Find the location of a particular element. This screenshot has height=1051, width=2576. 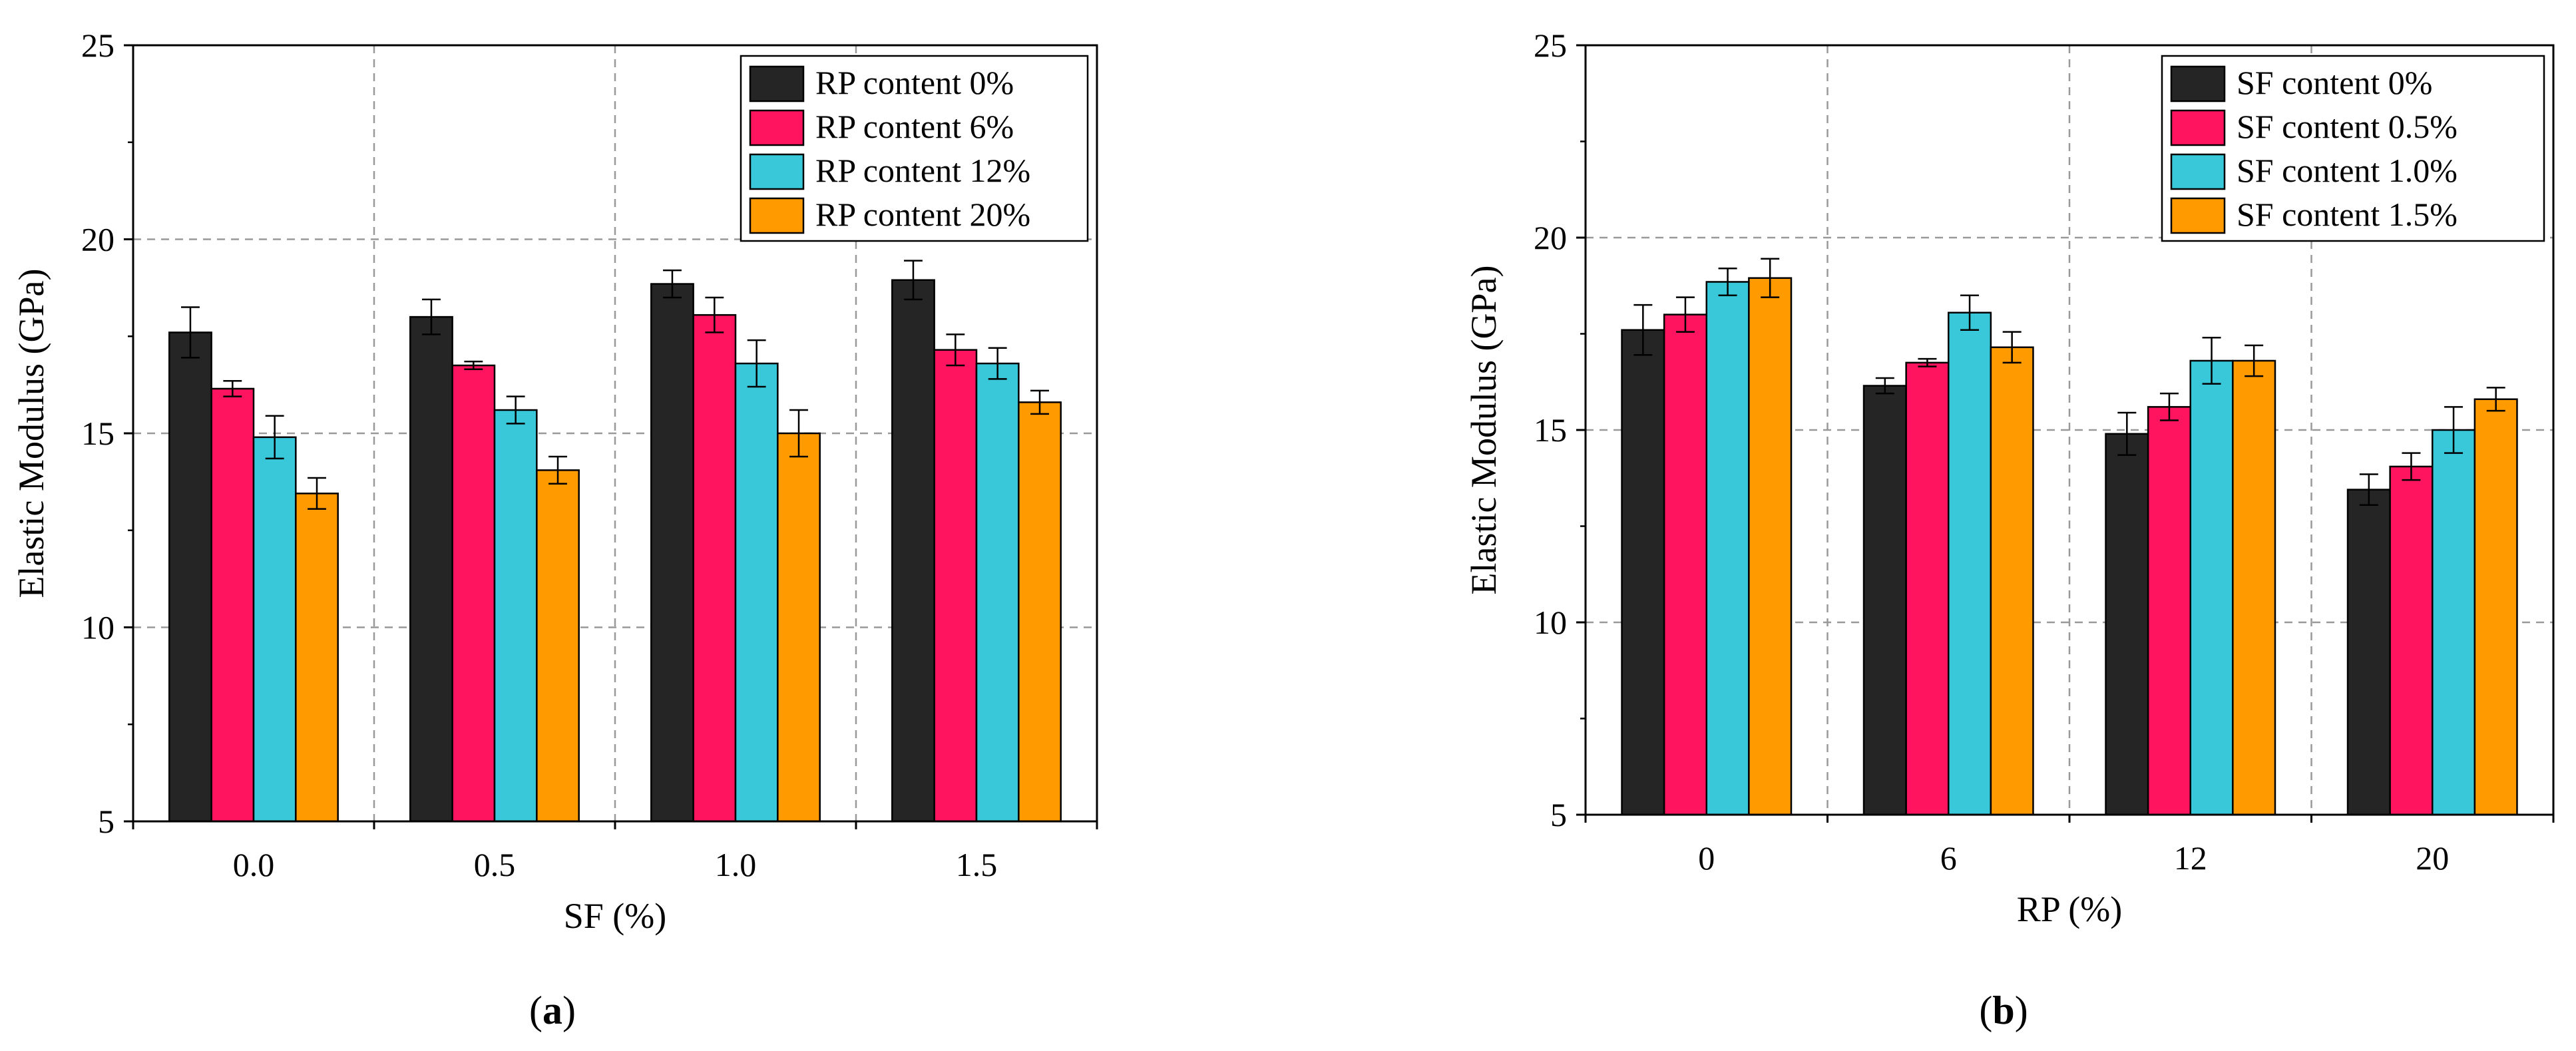

x-axis-title: SF (%) is located at coordinates (615, 916).